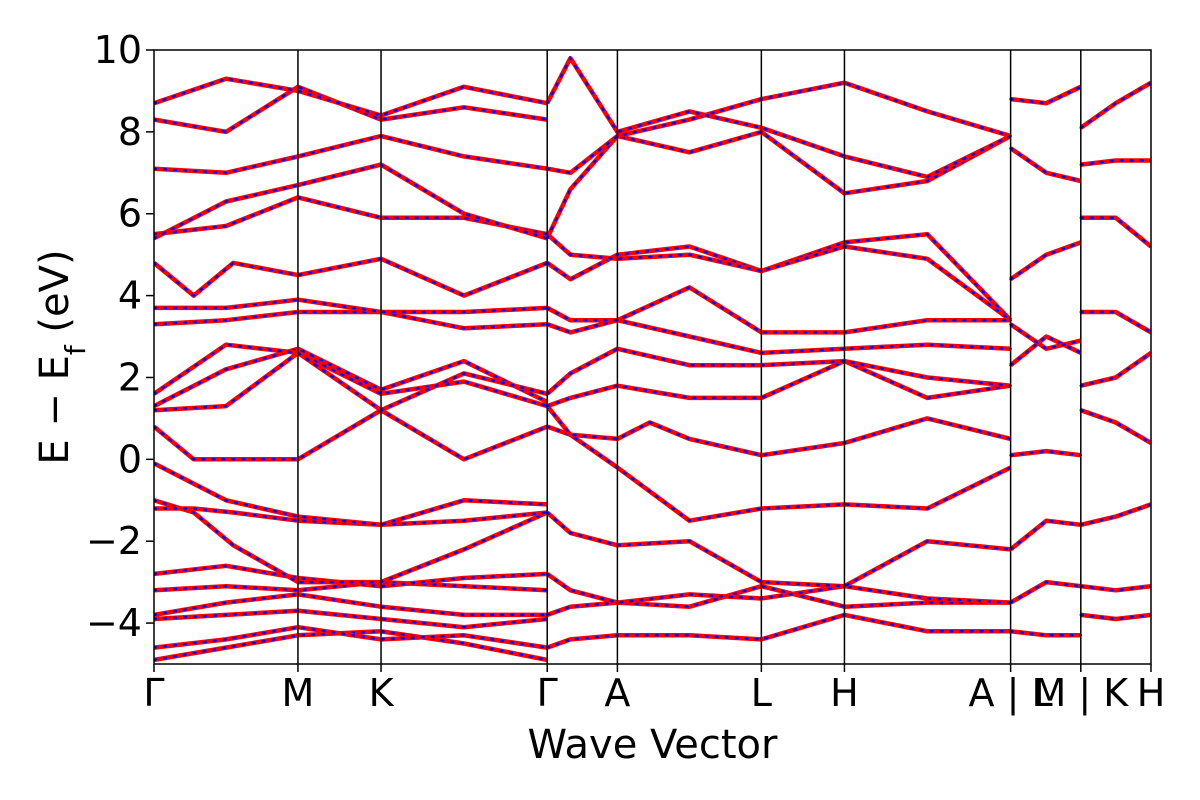 This screenshot has height=800, width=1200. Describe the element at coordinates (114, 623) in the screenshot. I see `y-tick-label: −4` at that location.